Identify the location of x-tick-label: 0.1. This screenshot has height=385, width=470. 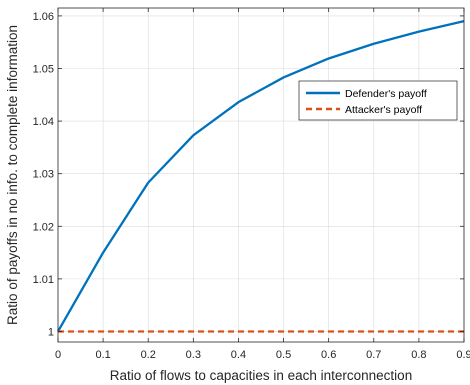
(102, 355).